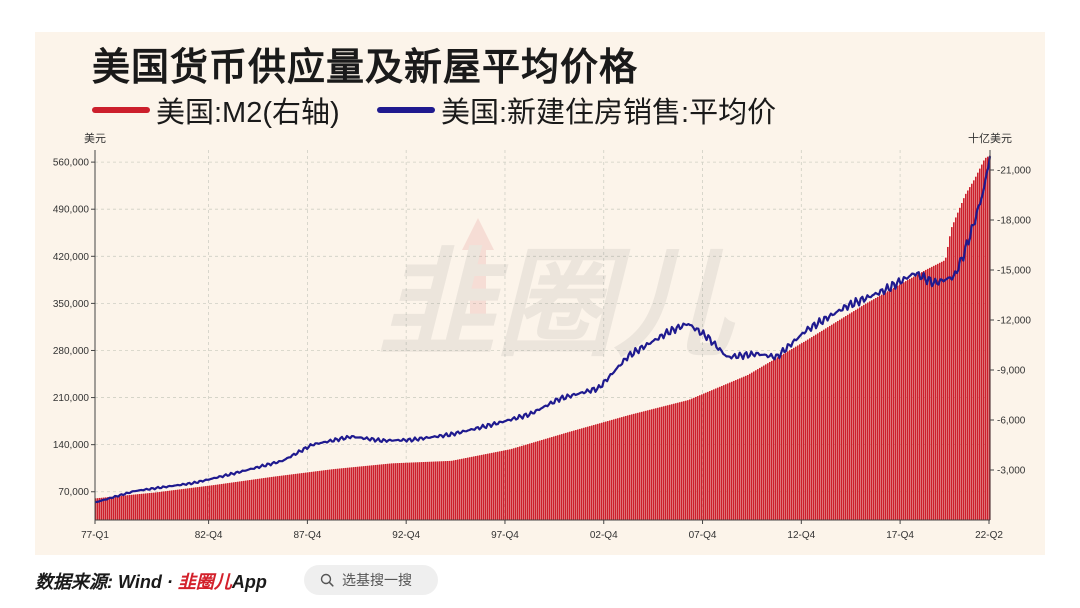 The height and width of the screenshot is (608, 1080). Describe the element at coordinates (248, 113) in the screenshot. I see `legend-label-m2: 美国:M2(右轴)` at that location.